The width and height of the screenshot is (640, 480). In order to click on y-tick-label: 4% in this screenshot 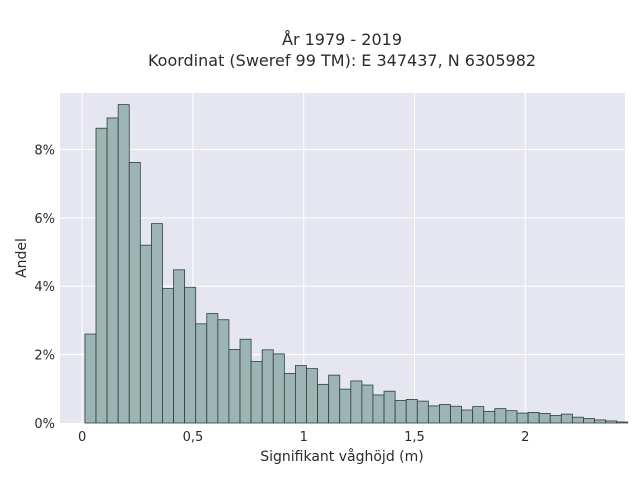, I will do `click(44, 287)`.